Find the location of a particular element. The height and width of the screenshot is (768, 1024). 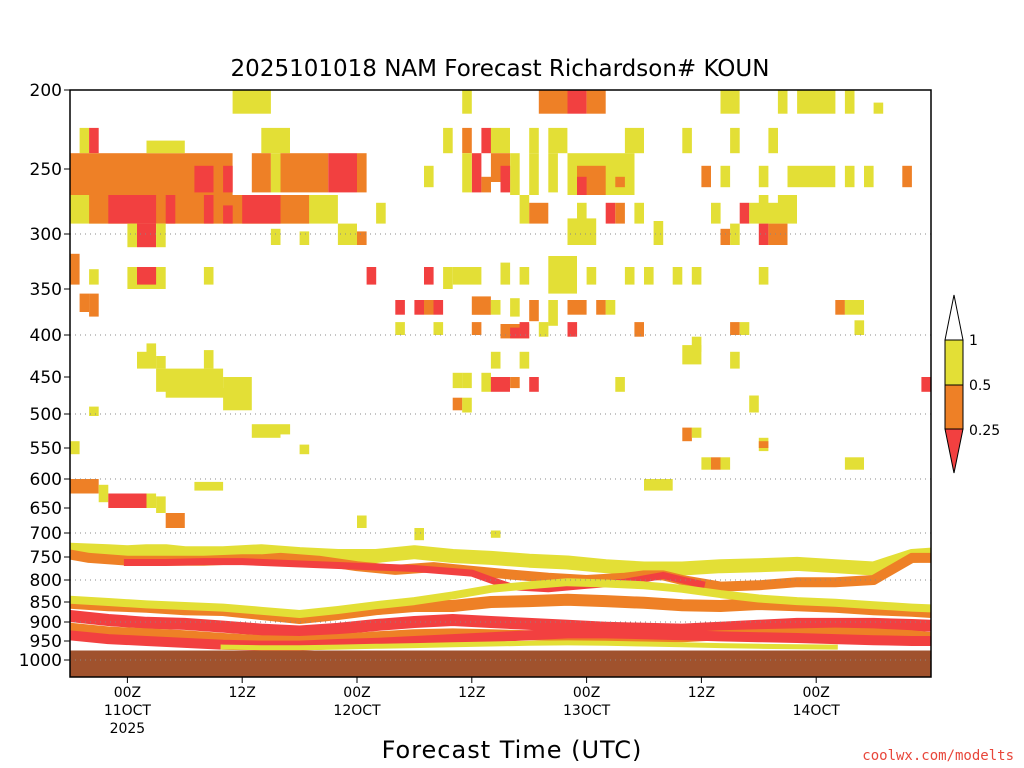

credit-text: coolwx.com/modelts is located at coordinates (938, 756).